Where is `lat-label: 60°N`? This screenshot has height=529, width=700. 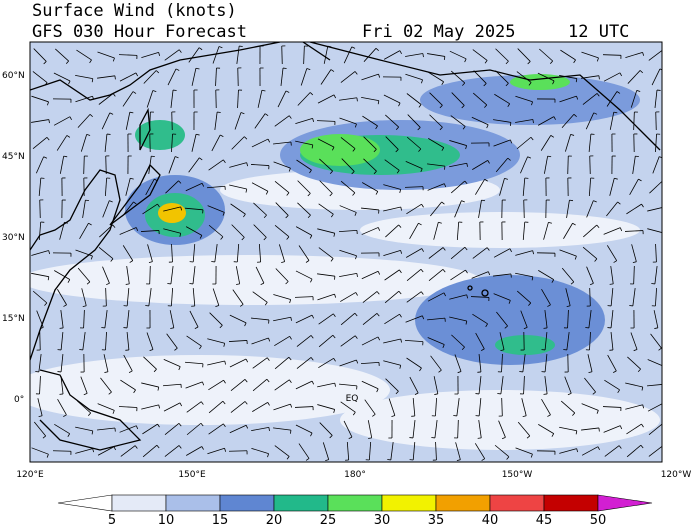 lat-label: 60°N is located at coordinates (13, 76).